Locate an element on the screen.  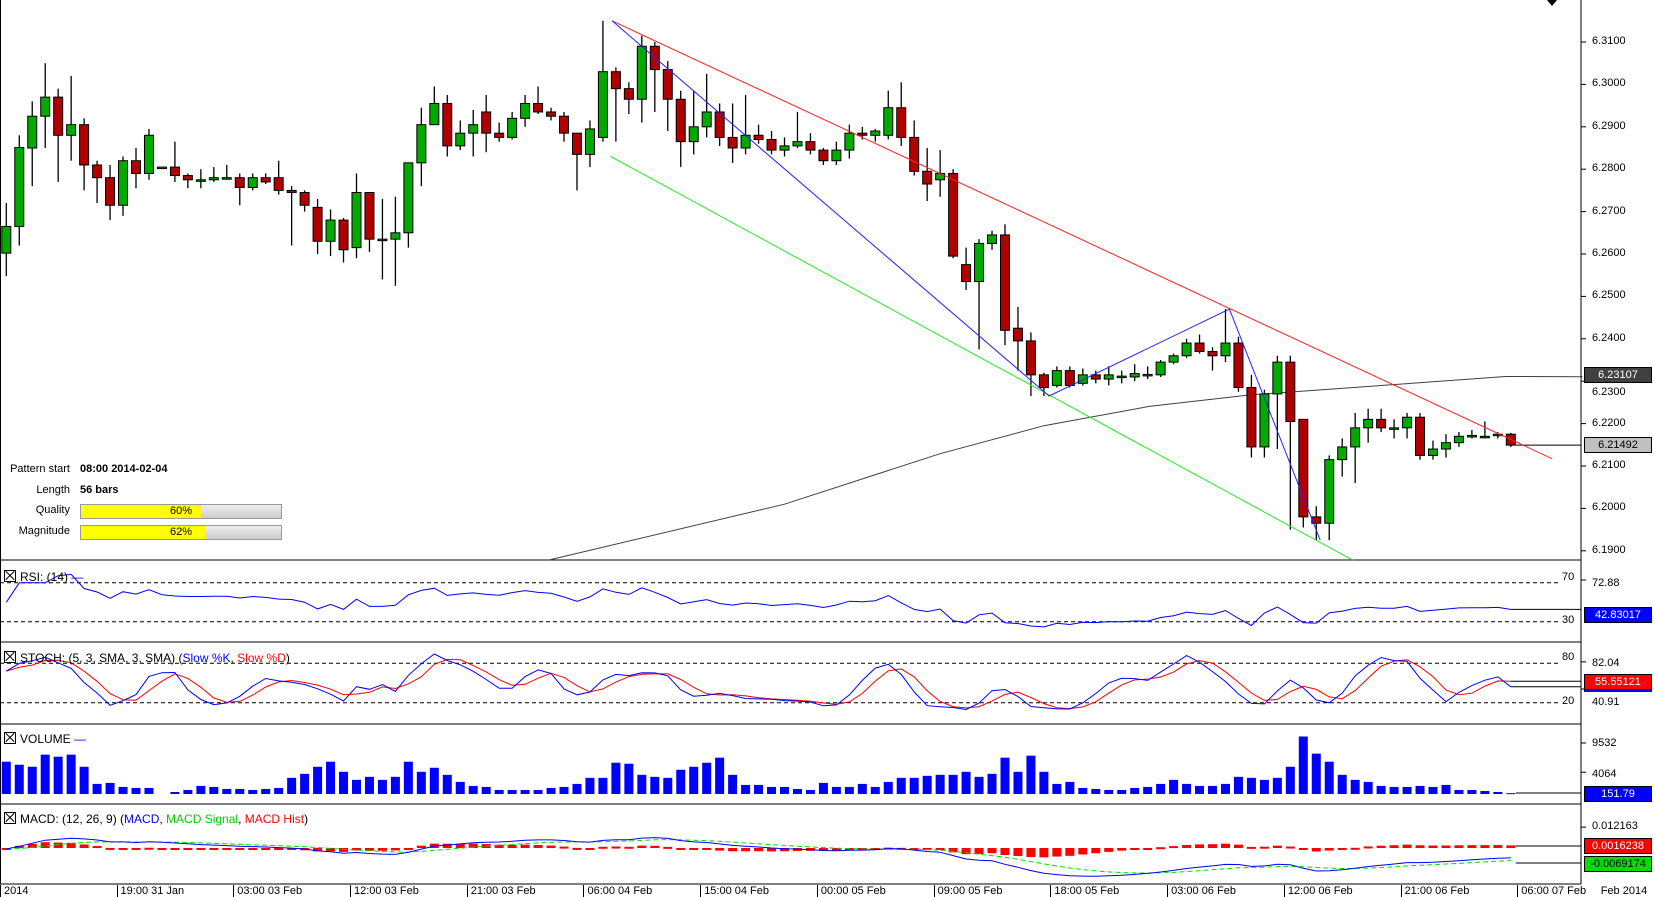
magnitude-label: Magnitude is located at coordinates (44, 531).